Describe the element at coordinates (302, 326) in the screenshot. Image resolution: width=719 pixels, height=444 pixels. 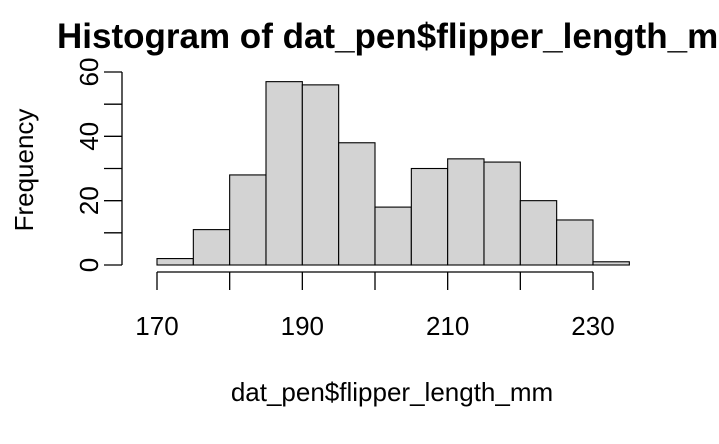
I see `x-tick-label: 190` at that location.